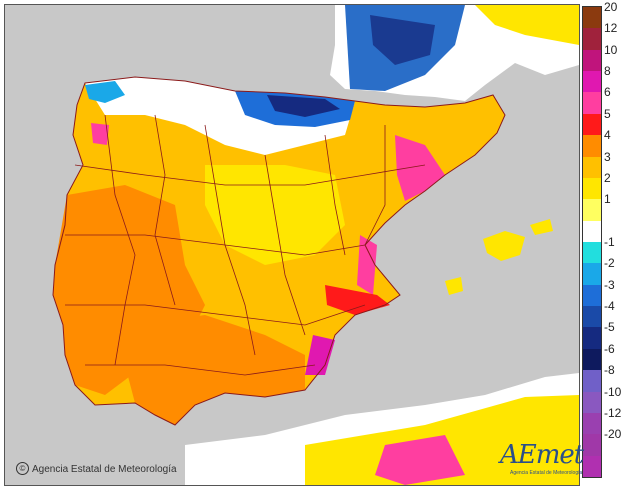  Describe the element at coordinates (367, 265) in the screenshot. I see `valencia-hot-area` at that location.